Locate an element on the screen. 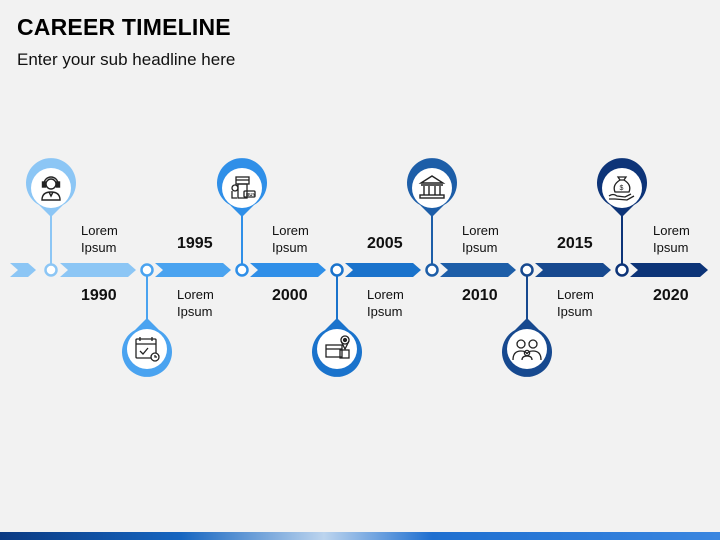  milestone-label-2005: Lorem Ipsum is located at coordinates (385, 303).